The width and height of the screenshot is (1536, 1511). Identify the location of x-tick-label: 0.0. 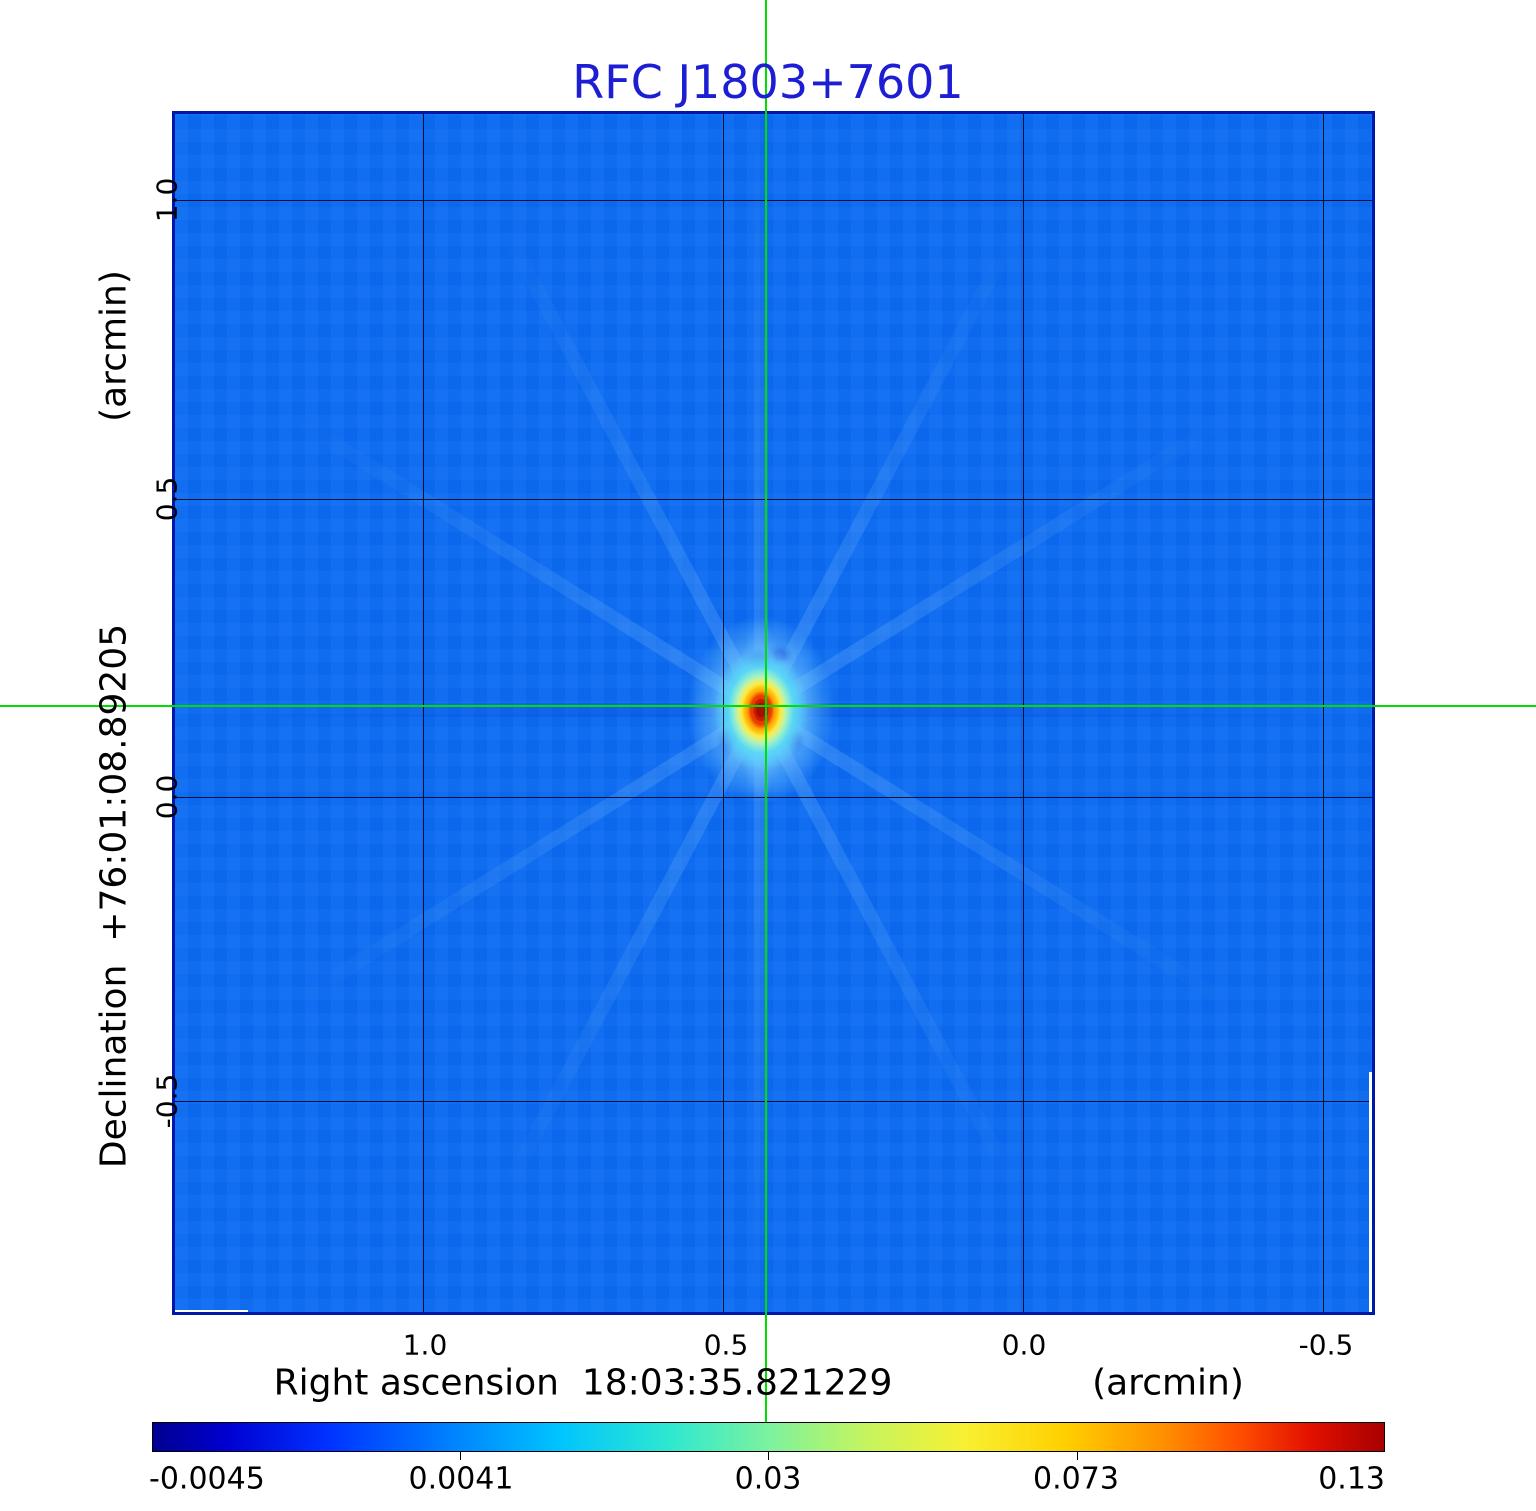
(1024, 1345).